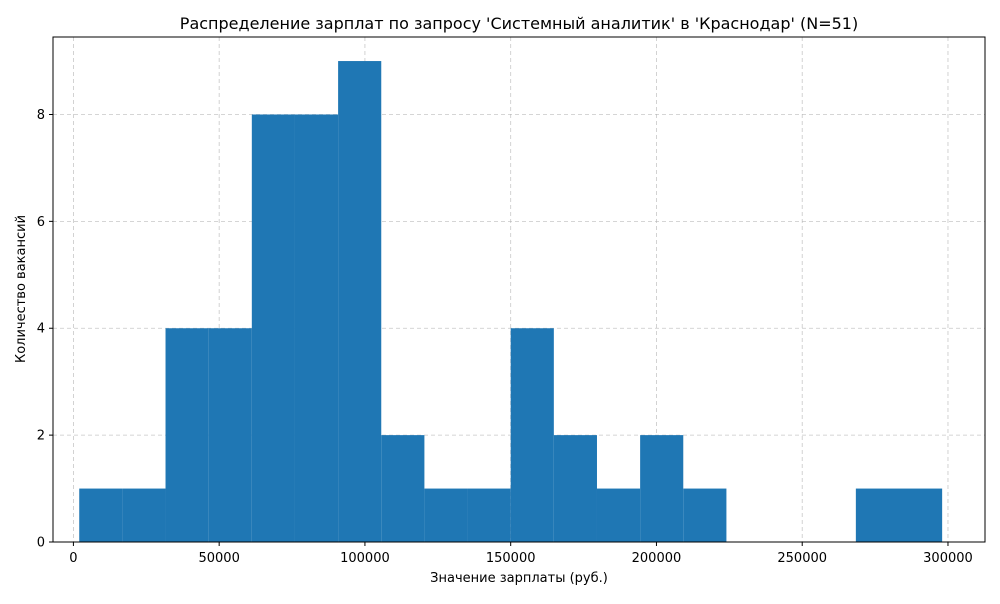 Image resolution: width=1000 pixels, height=604 pixels. I want to click on x-tick-label-1: 50000, so click(218, 558).